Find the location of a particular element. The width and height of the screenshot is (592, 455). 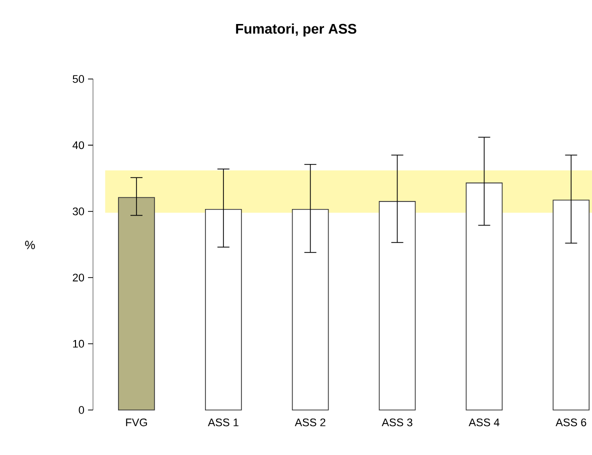

x-tick-label: FVG is located at coordinates (136, 422).